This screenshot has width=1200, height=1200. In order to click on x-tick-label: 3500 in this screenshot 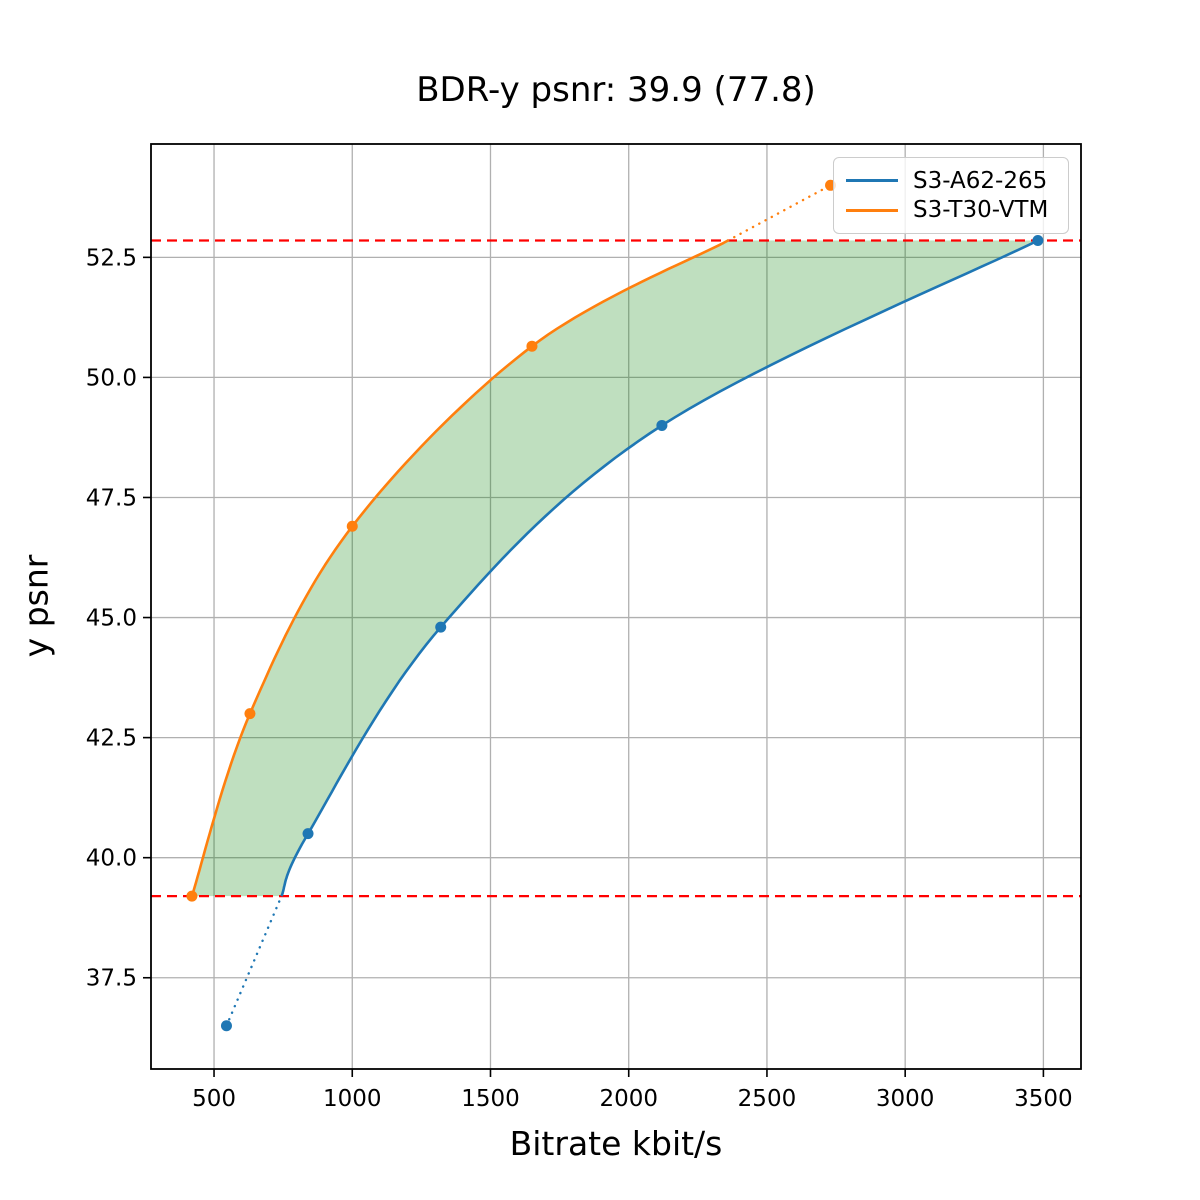, I will do `click(1043, 1099)`.